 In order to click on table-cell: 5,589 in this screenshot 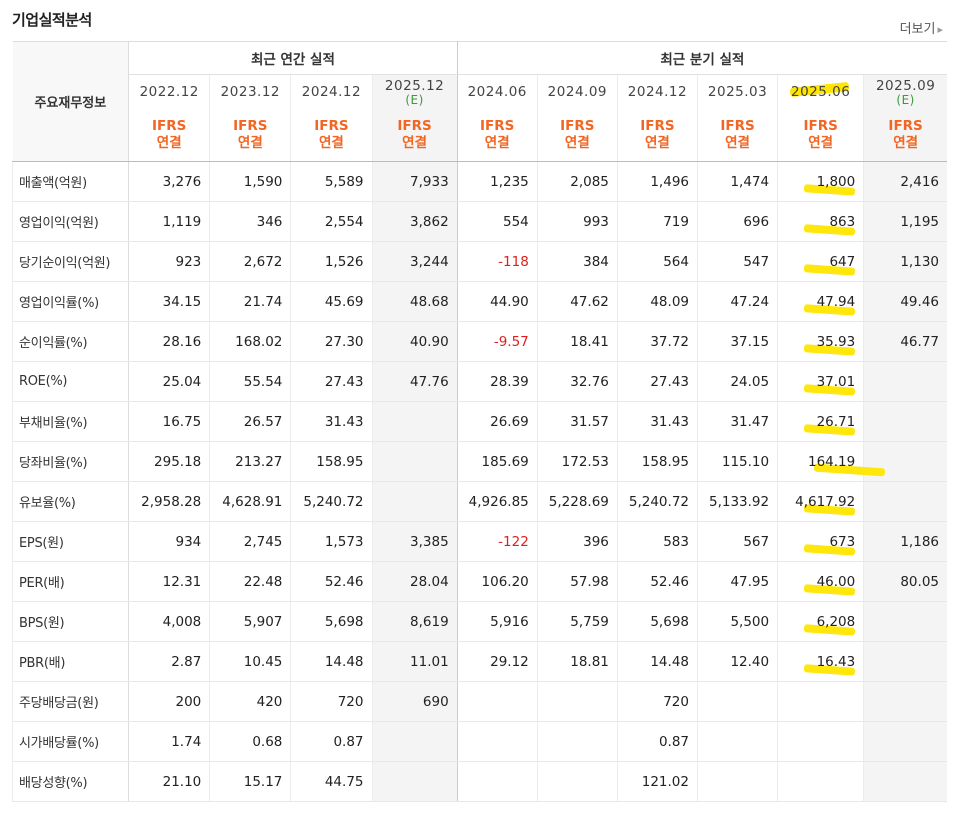, I will do `click(331, 181)`.